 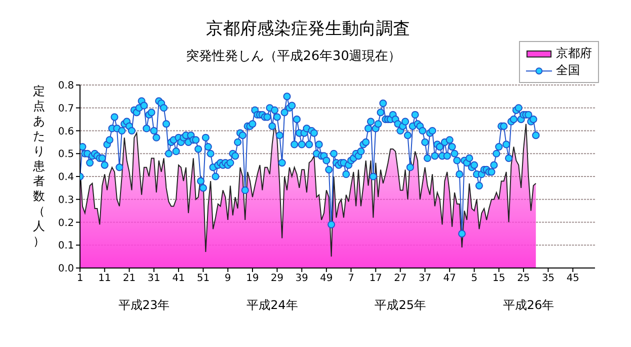 What do you see at coordinates (400, 278) in the screenshot?
I see `x-tick-label: 27` at bounding box center [400, 278].